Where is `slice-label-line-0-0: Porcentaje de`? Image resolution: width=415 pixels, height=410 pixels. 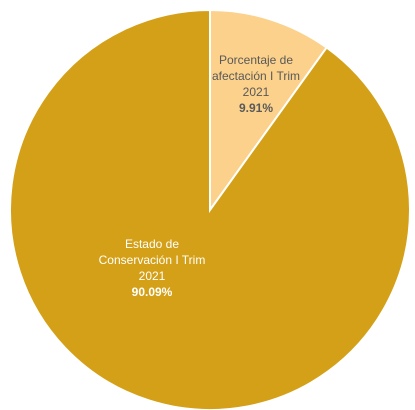 slice-label-line-0-0: Porcentaje de is located at coordinates (256, 60).